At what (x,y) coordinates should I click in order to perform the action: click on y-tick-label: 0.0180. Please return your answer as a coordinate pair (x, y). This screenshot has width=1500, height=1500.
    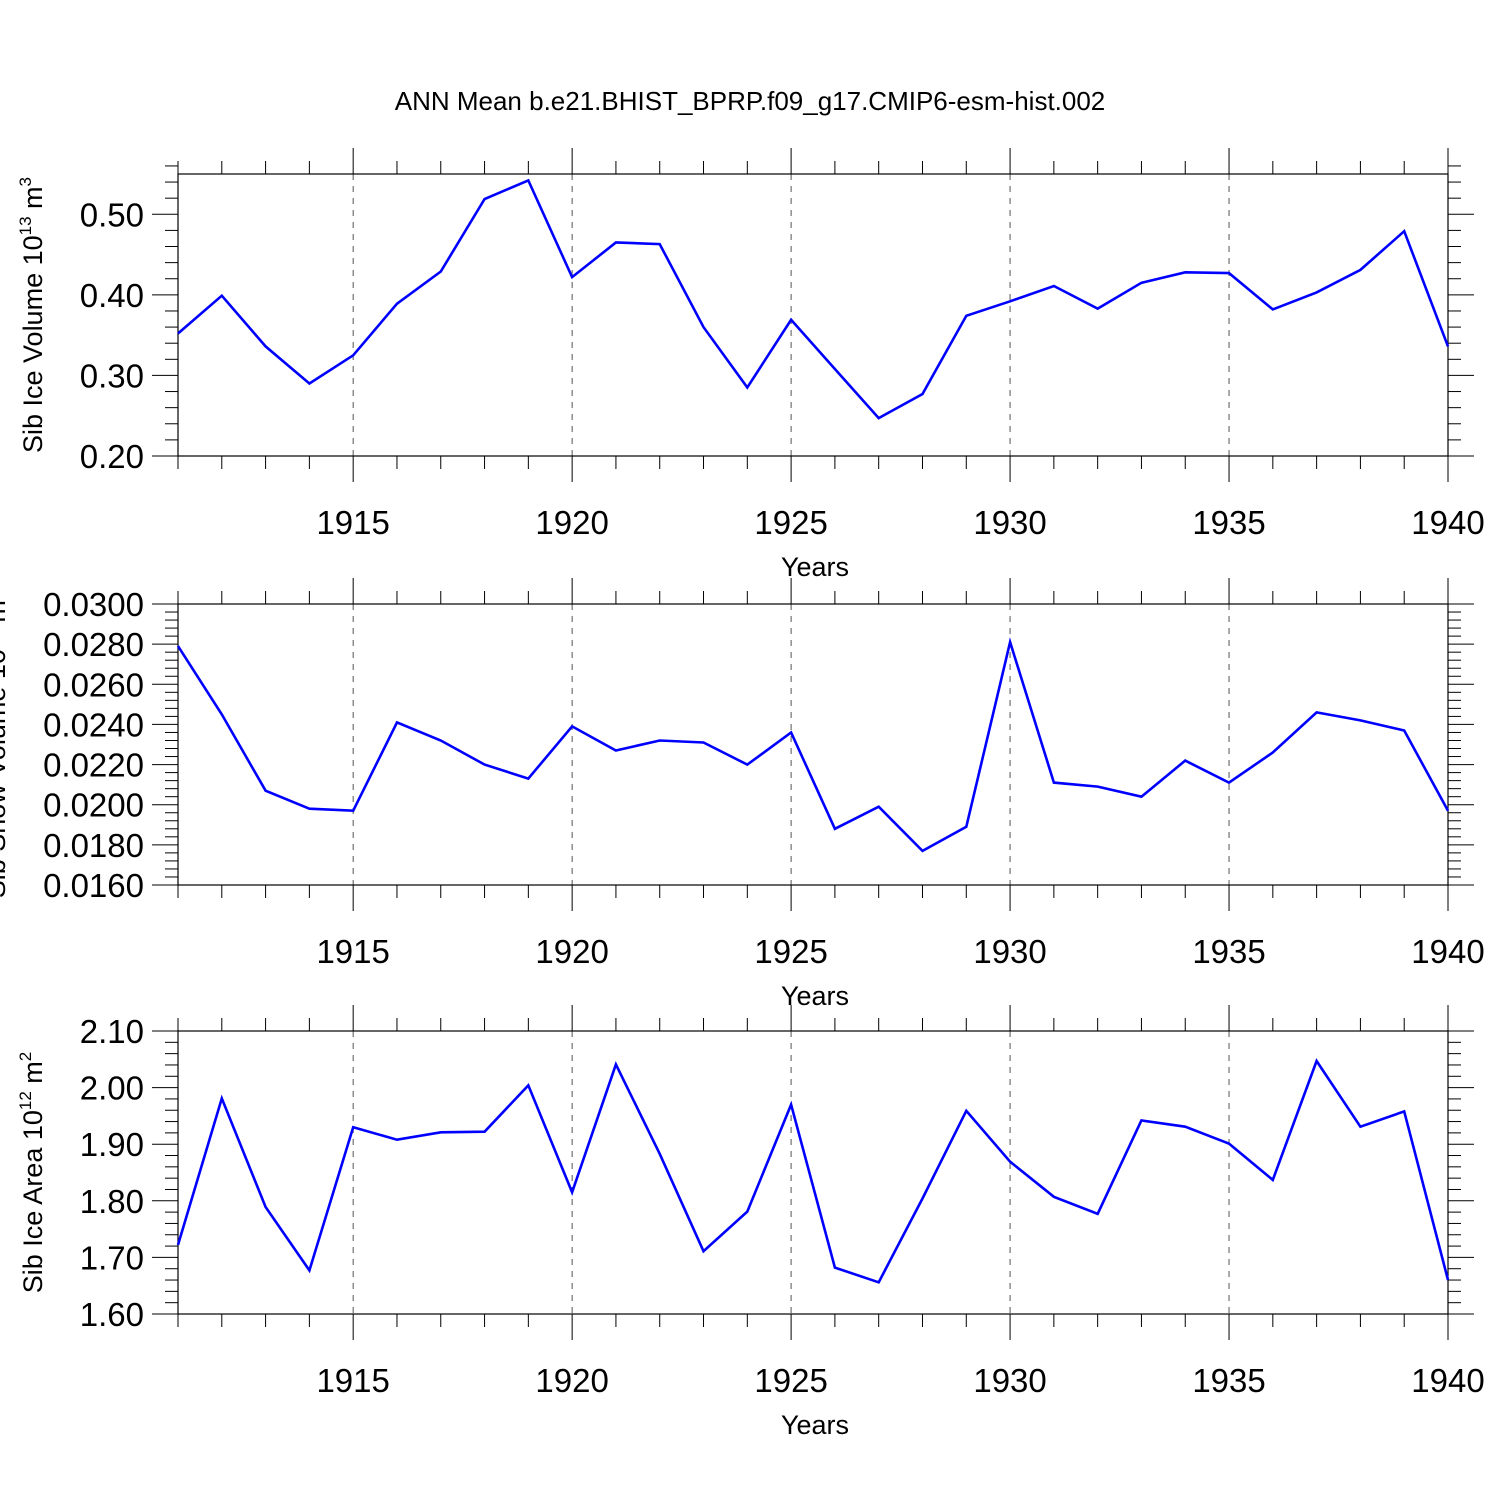
    Looking at the image, I should click on (93, 845).